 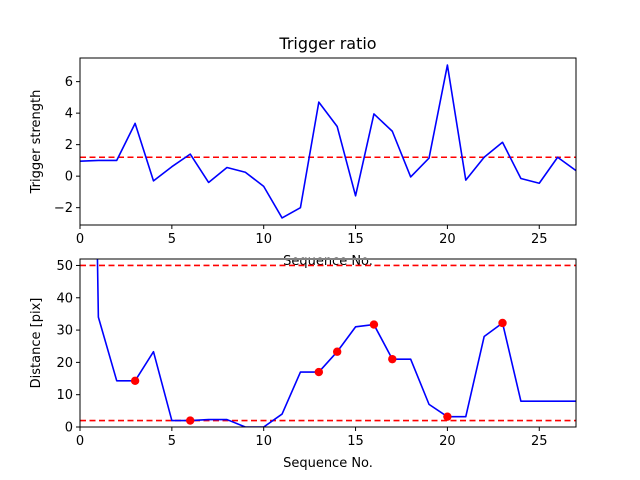 I want to click on y-tick-label: 10, so click(x=64, y=395).